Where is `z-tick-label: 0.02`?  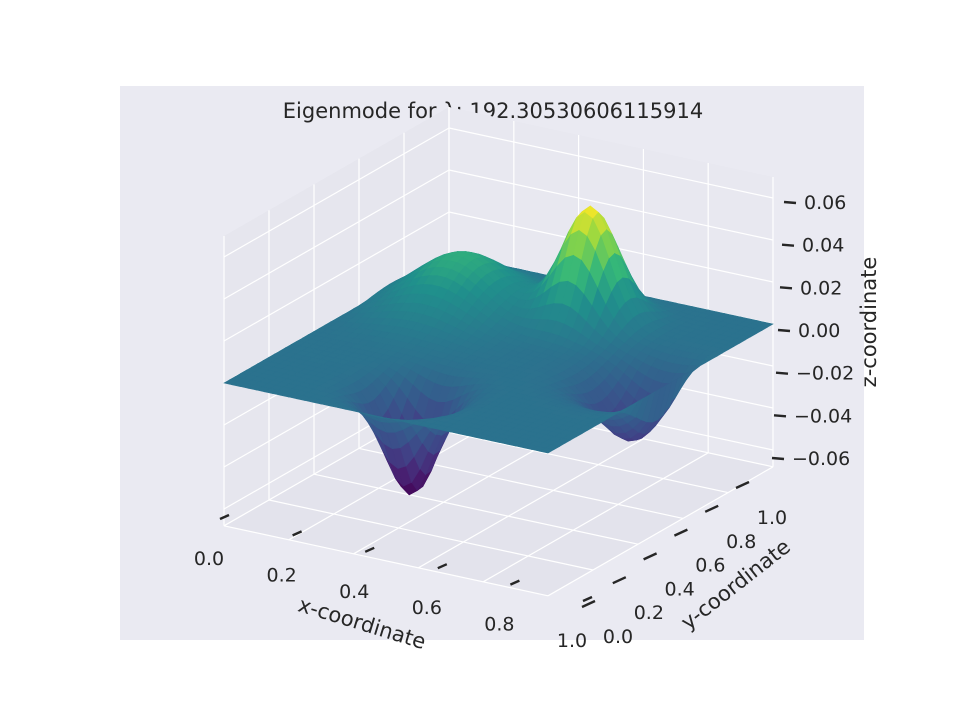 z-tick-label: 0.02 is located at coordinates (821, 288).